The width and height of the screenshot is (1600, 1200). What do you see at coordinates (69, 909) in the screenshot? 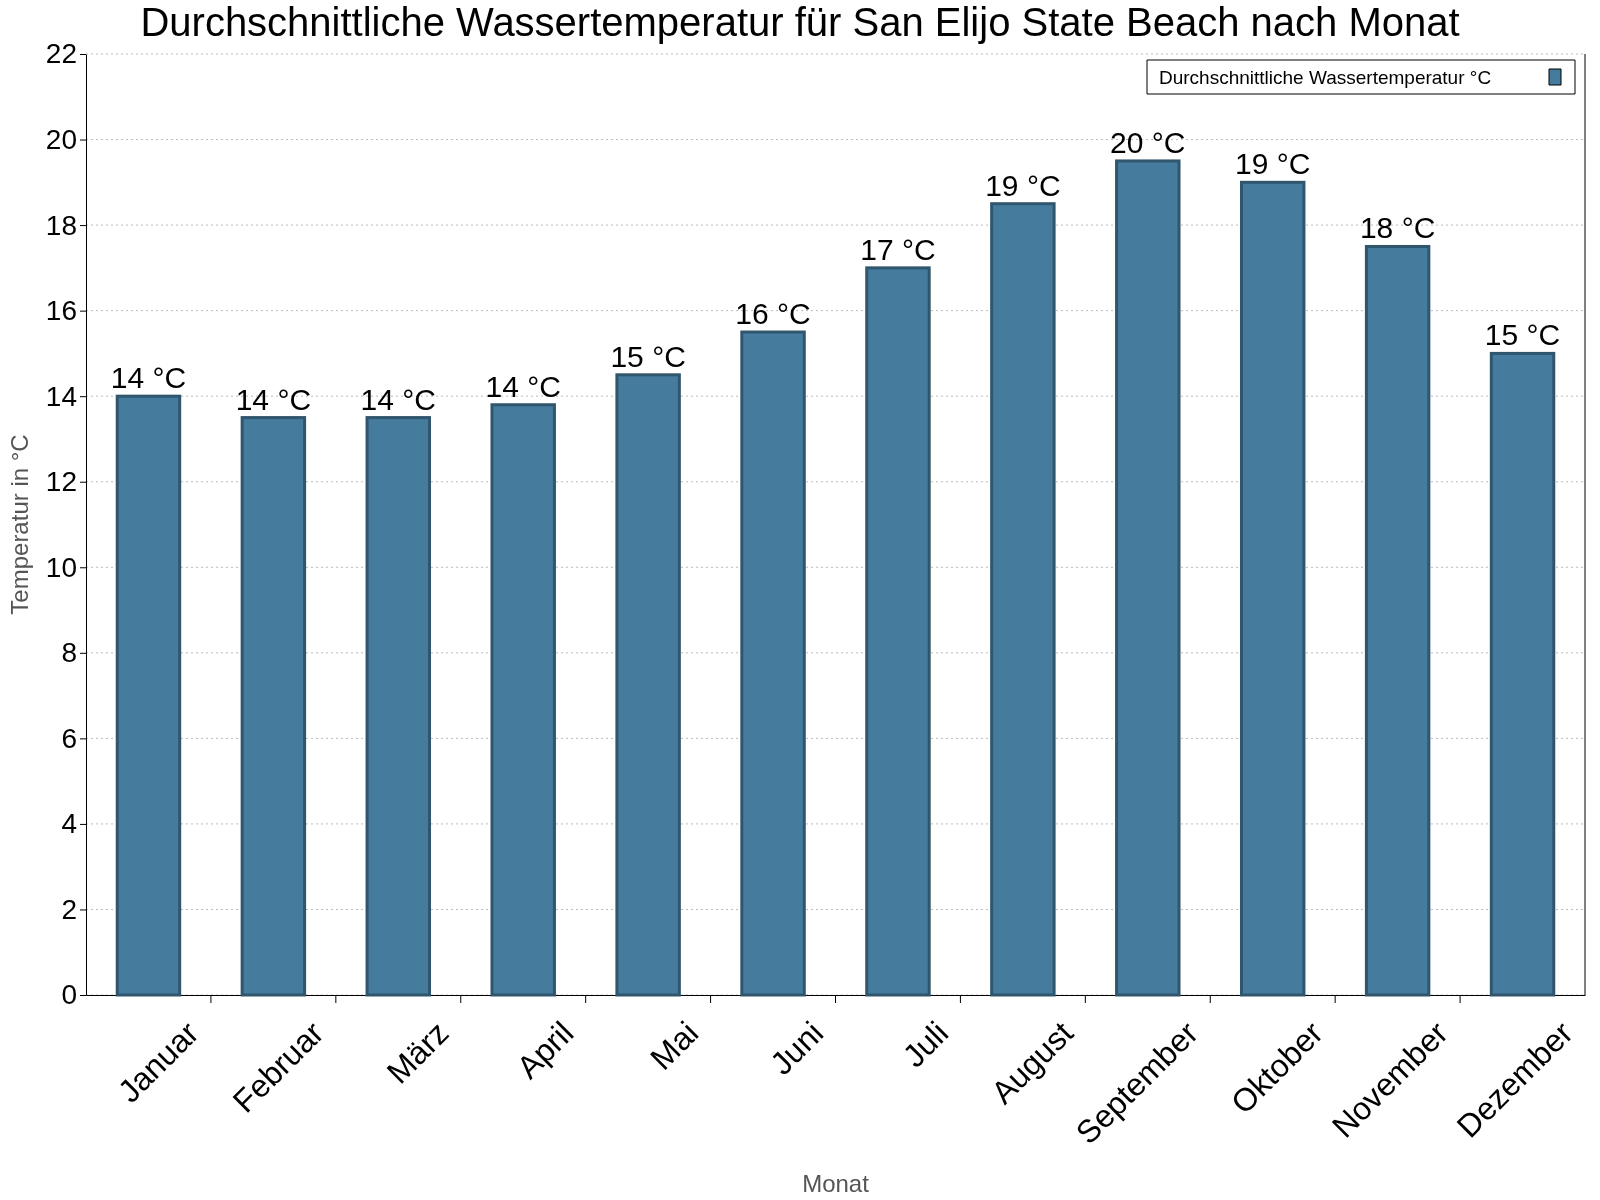
I see `y-tick-label: 2` at bounding box center [69, 909].